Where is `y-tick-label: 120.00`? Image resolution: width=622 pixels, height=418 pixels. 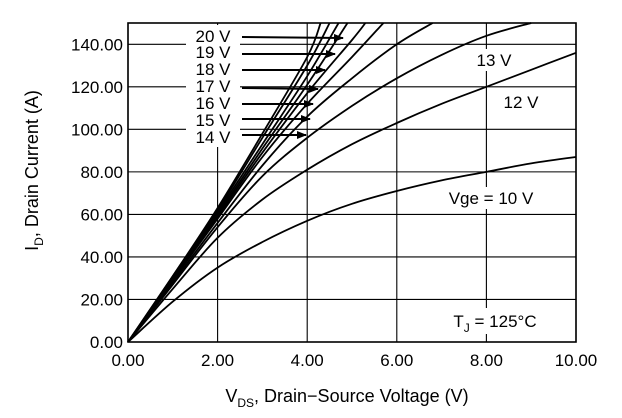 y-tick-label: 120.00 is located at coordinates (97, 87).